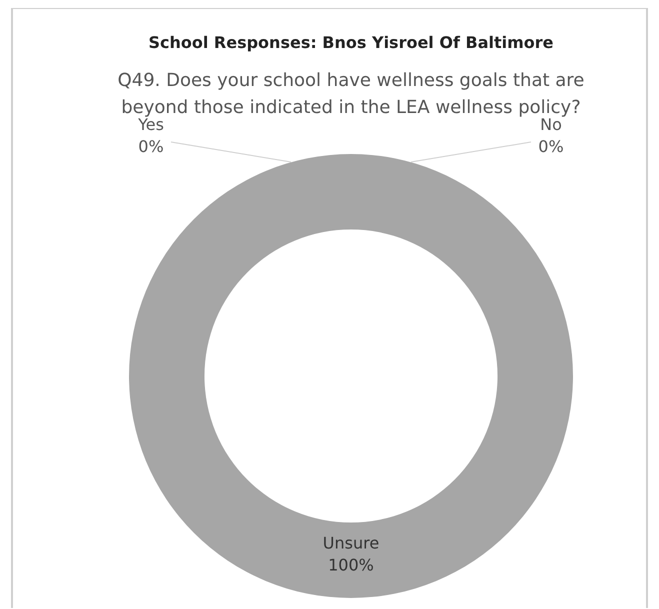 Image resolution: width=659 pixels, height=609 pixels. I want to click on chart-subtitle: Q49. Does your school have wellness goals that are beyond those indicated in the LEA wellness policy?, so click(351, 94).